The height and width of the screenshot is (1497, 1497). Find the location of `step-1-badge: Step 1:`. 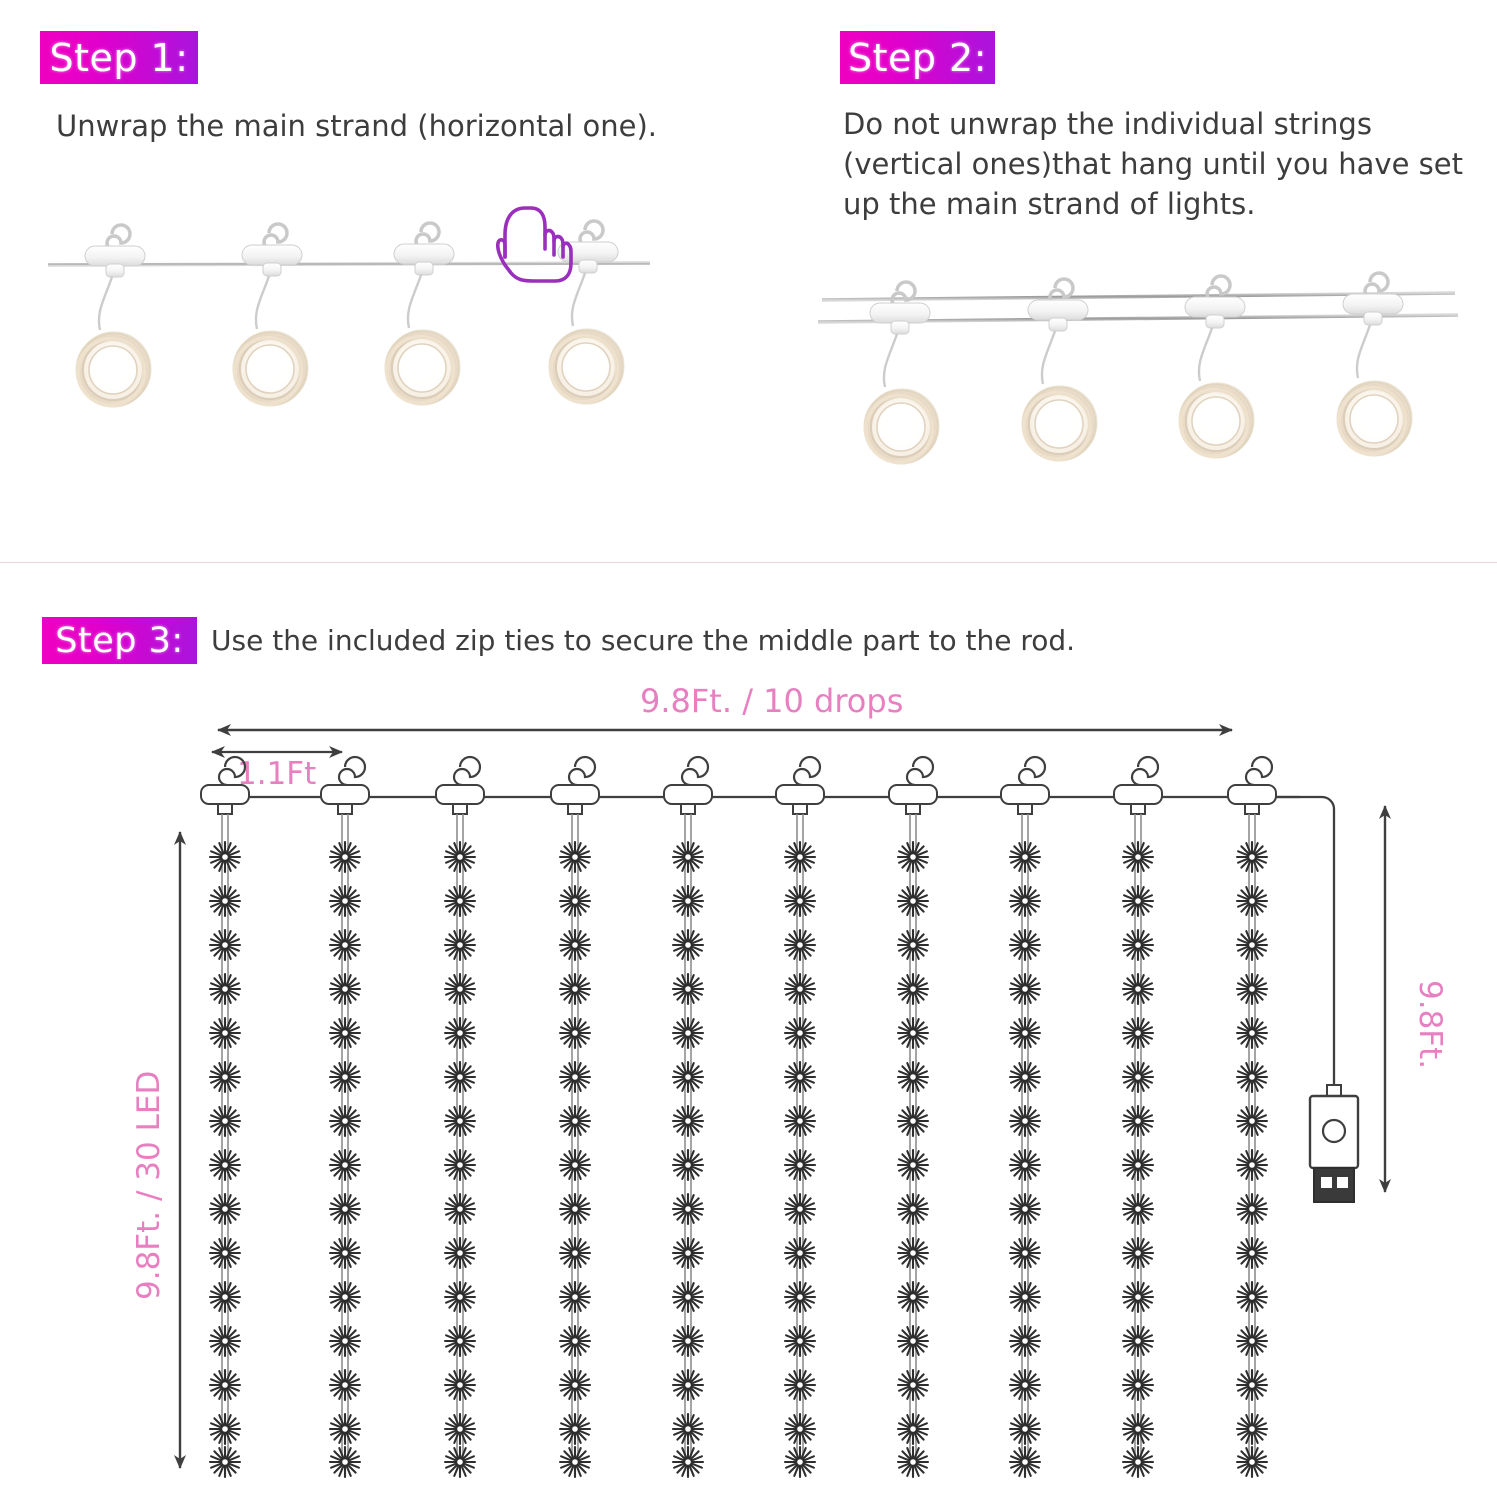

step-1-badge: Step 1: is located at coordinates (119, 57).